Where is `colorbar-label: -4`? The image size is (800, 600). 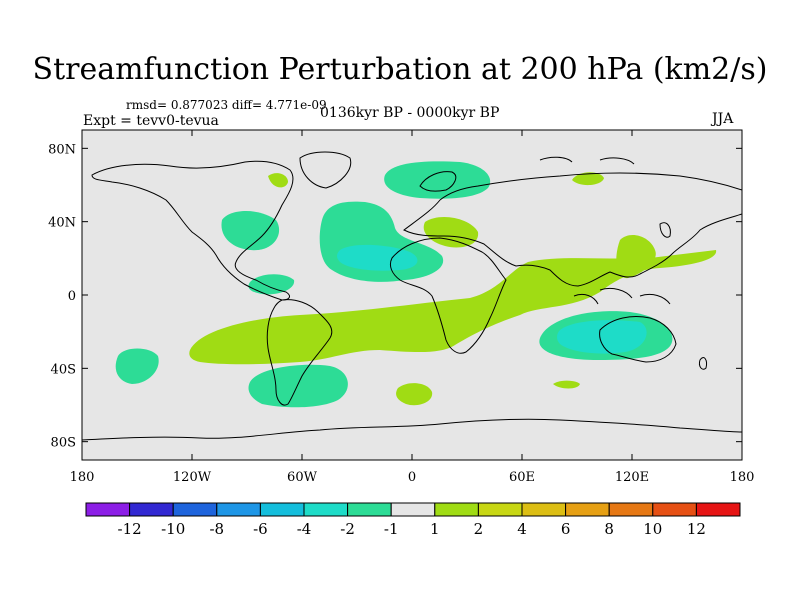
colorbar-label: -4 is located at coordinates (304, 529).